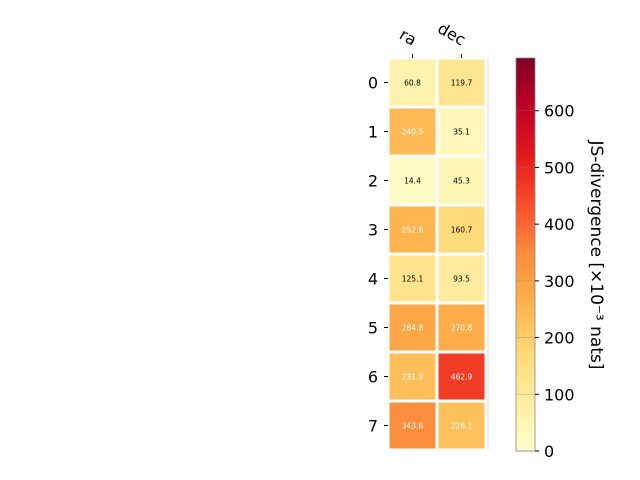  Describe the element at coordinates (413, 279) in the screenshot. I see `heatmap-cell-label-4-0: 125.1` at that location.